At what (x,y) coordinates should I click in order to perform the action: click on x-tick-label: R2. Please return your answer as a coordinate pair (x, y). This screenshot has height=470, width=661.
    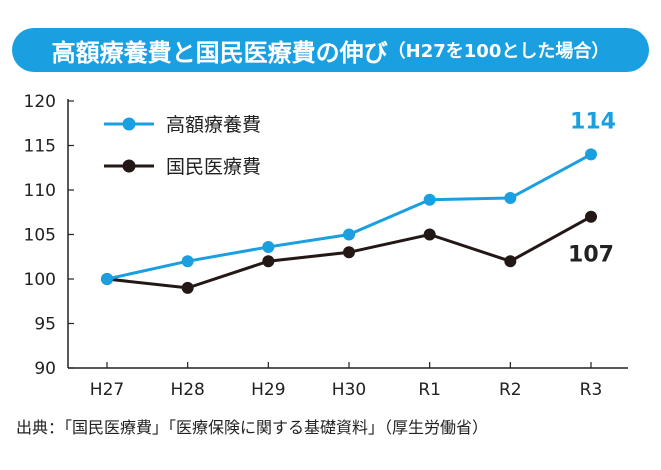
    Looking at the image, I should click on (510, 390).